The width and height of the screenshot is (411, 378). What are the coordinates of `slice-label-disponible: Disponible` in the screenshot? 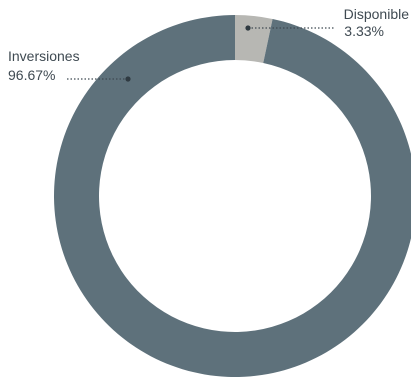 It's located at (377, 14).